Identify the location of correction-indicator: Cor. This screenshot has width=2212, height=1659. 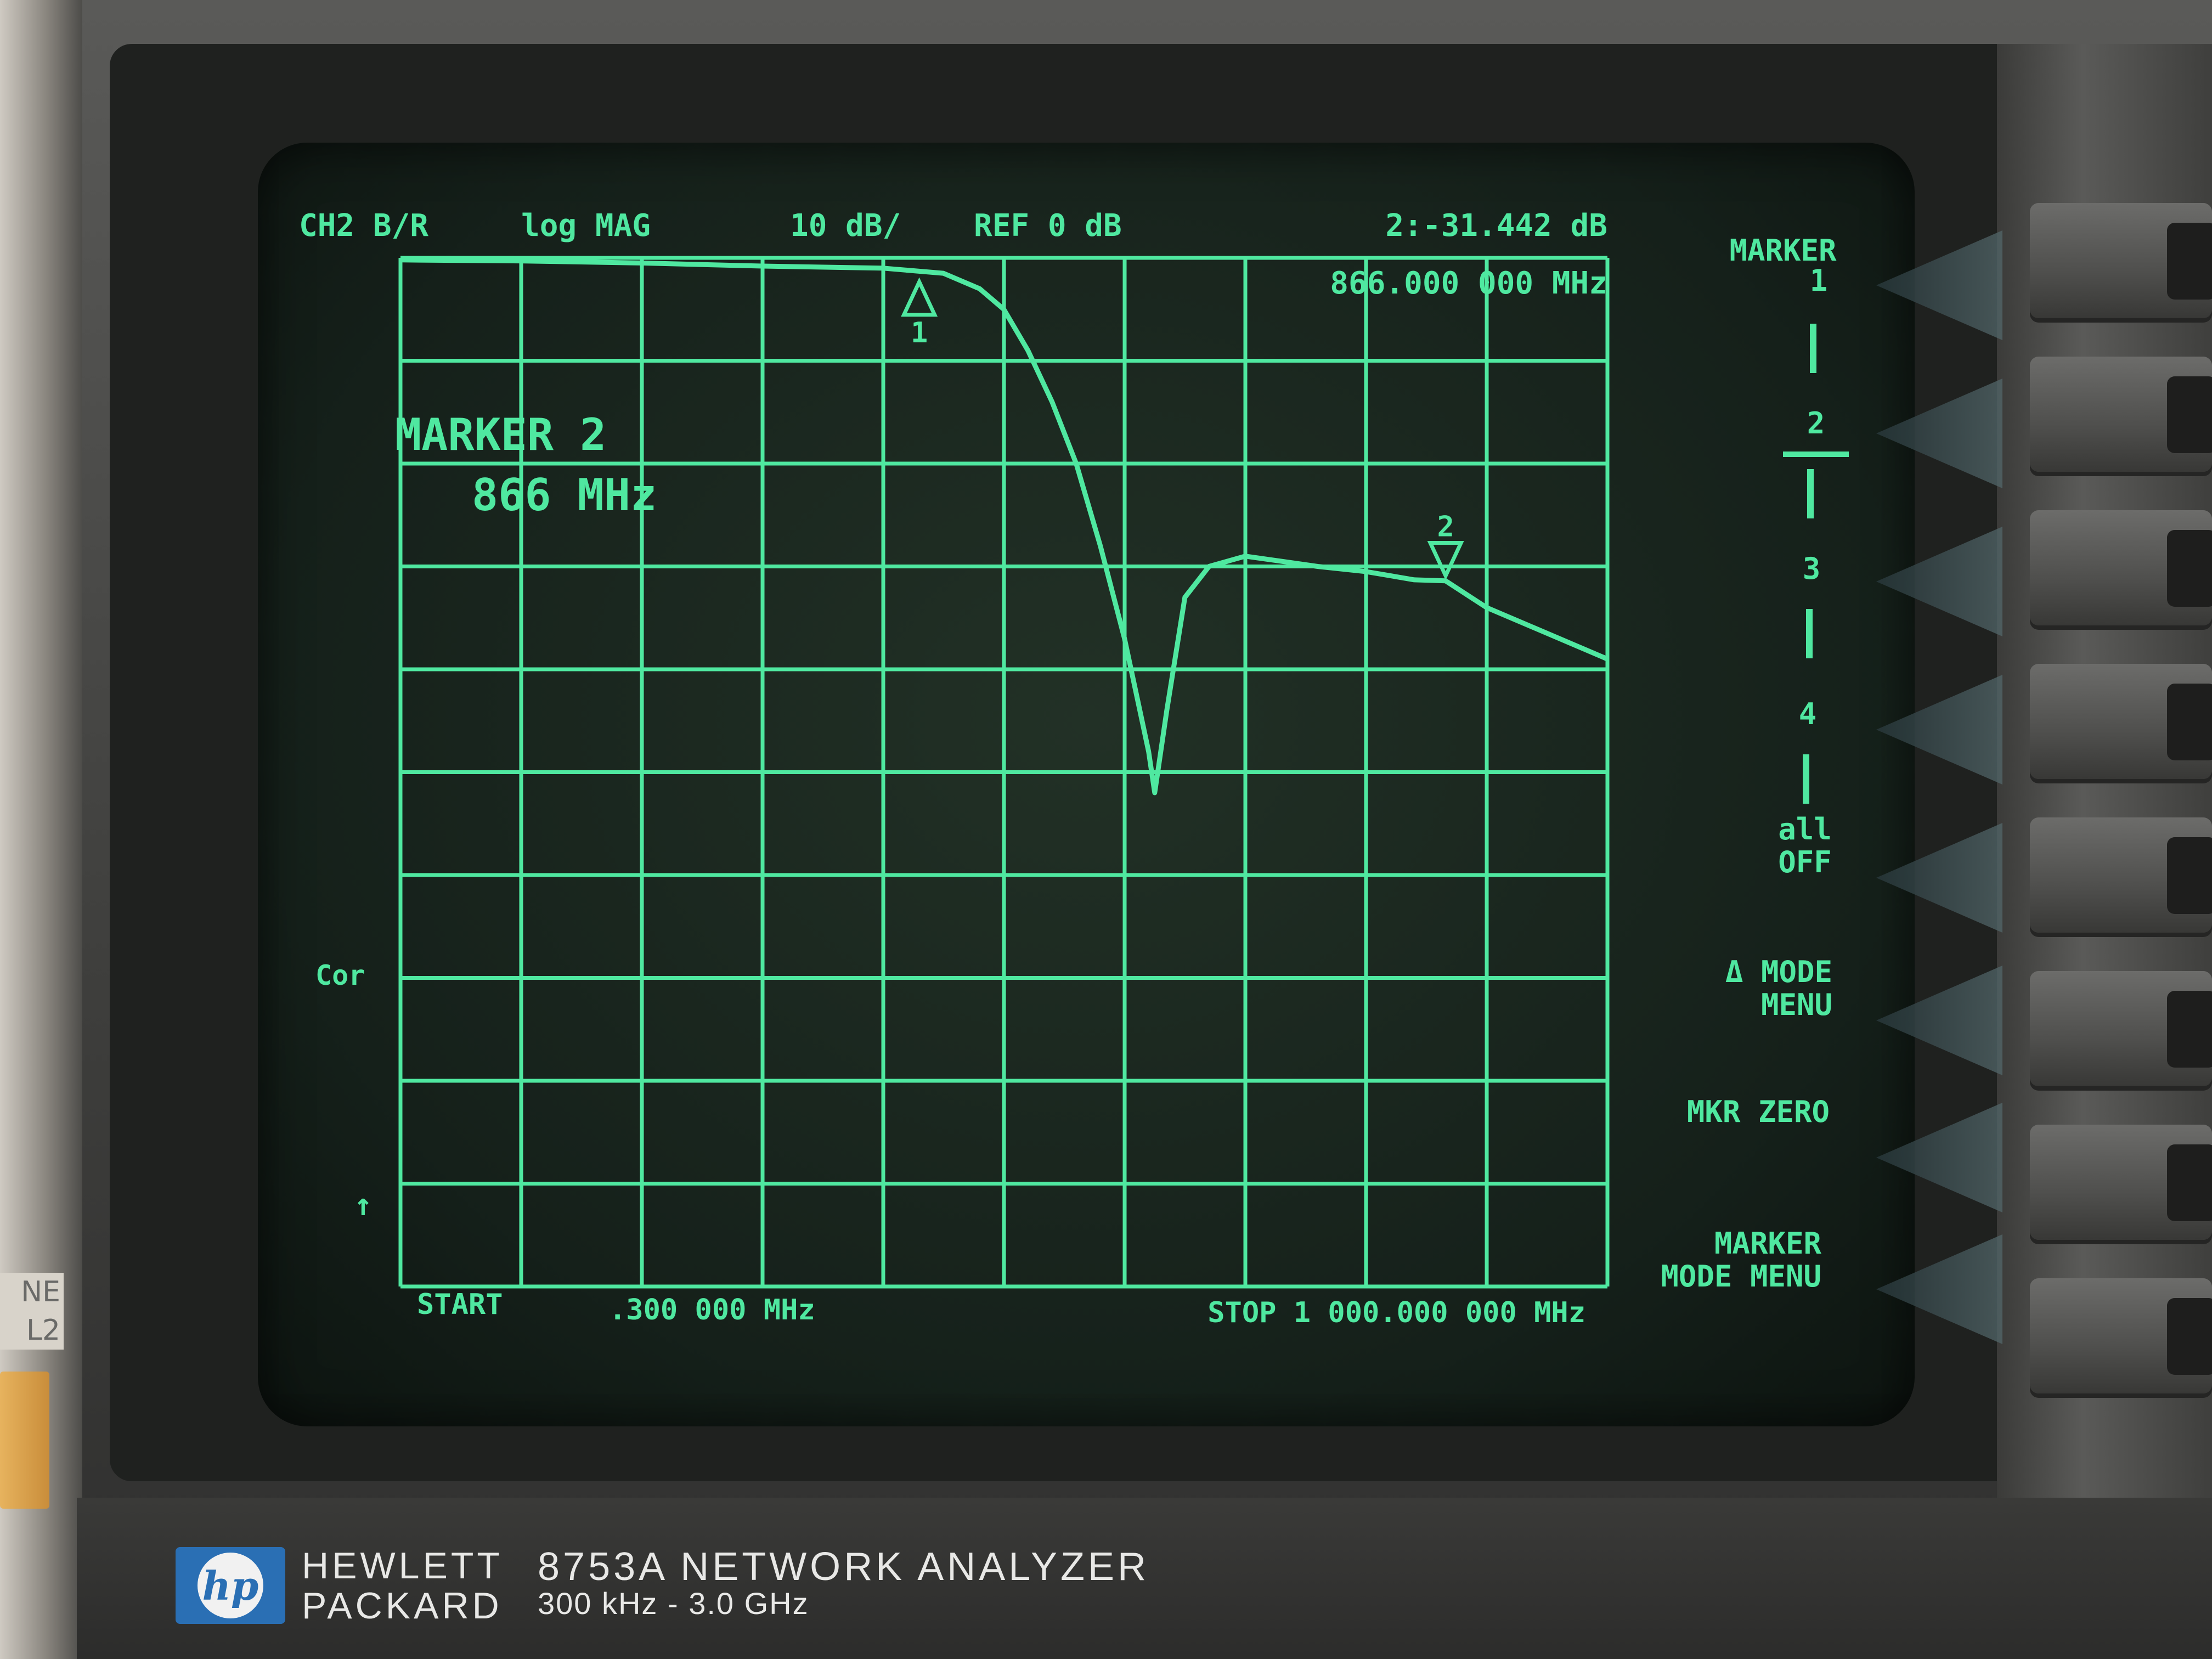
(340, 976).